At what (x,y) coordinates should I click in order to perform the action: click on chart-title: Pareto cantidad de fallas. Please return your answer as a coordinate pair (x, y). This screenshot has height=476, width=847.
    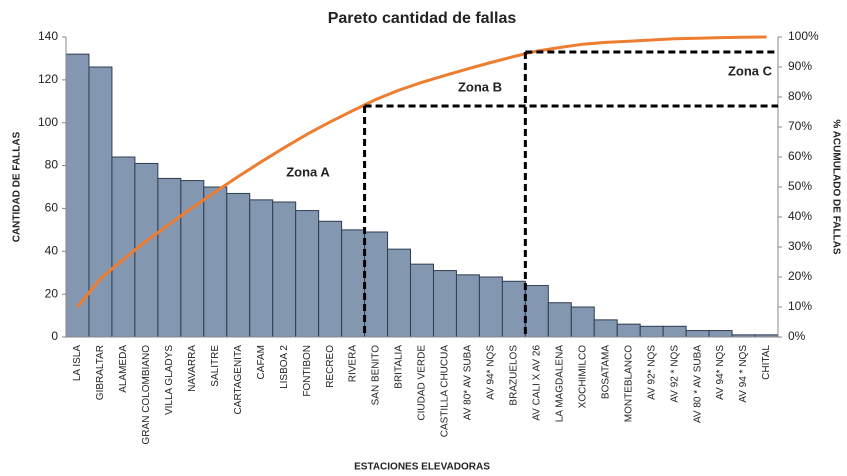
    Looking at the image, I should click on (422, 18).